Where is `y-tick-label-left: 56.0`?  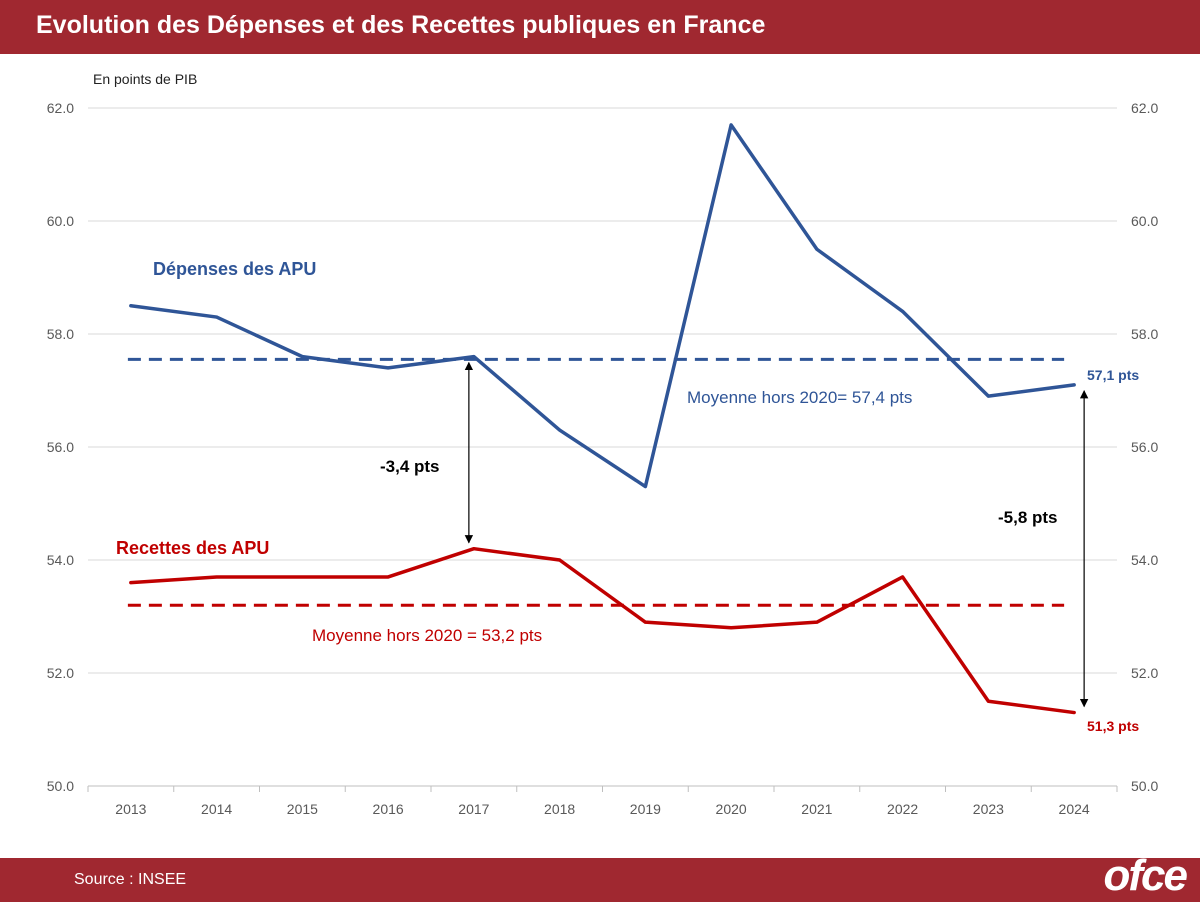 y-tick-label-left: 56.0 is located at coordinates (60, 447).